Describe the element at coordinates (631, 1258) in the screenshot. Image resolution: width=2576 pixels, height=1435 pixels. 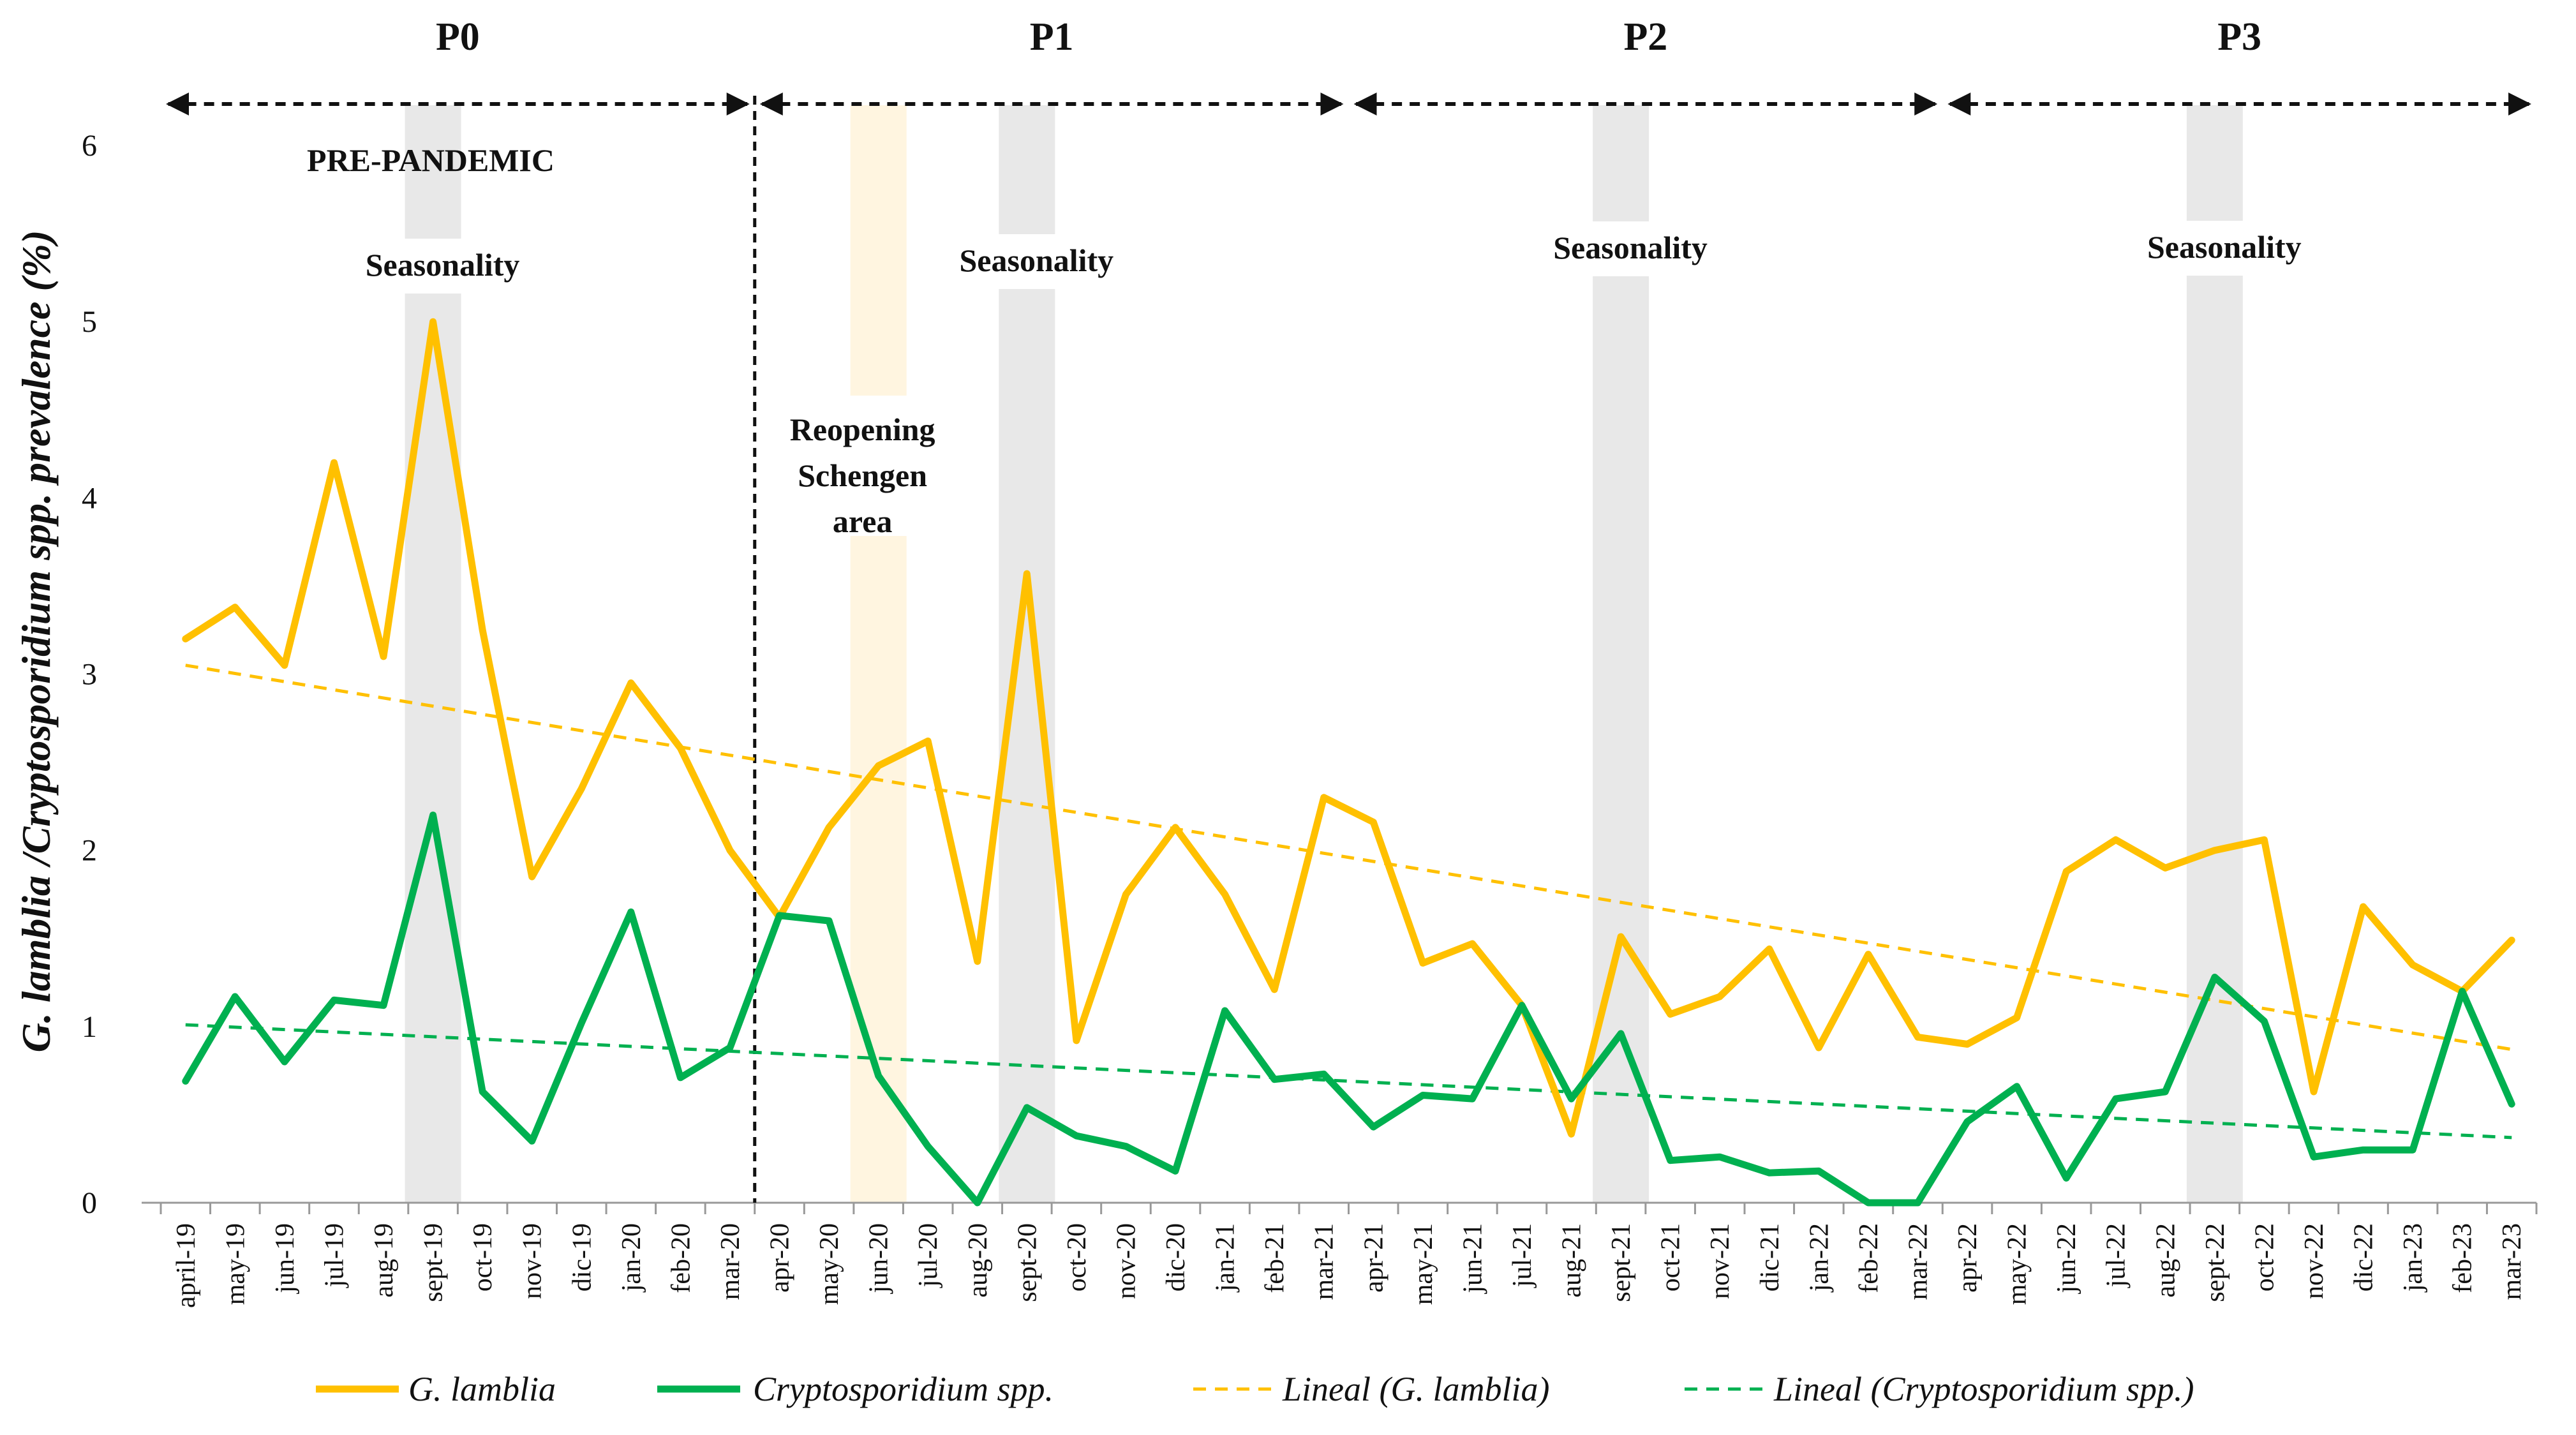
I see `x-tick-label: jan-20` at that location.